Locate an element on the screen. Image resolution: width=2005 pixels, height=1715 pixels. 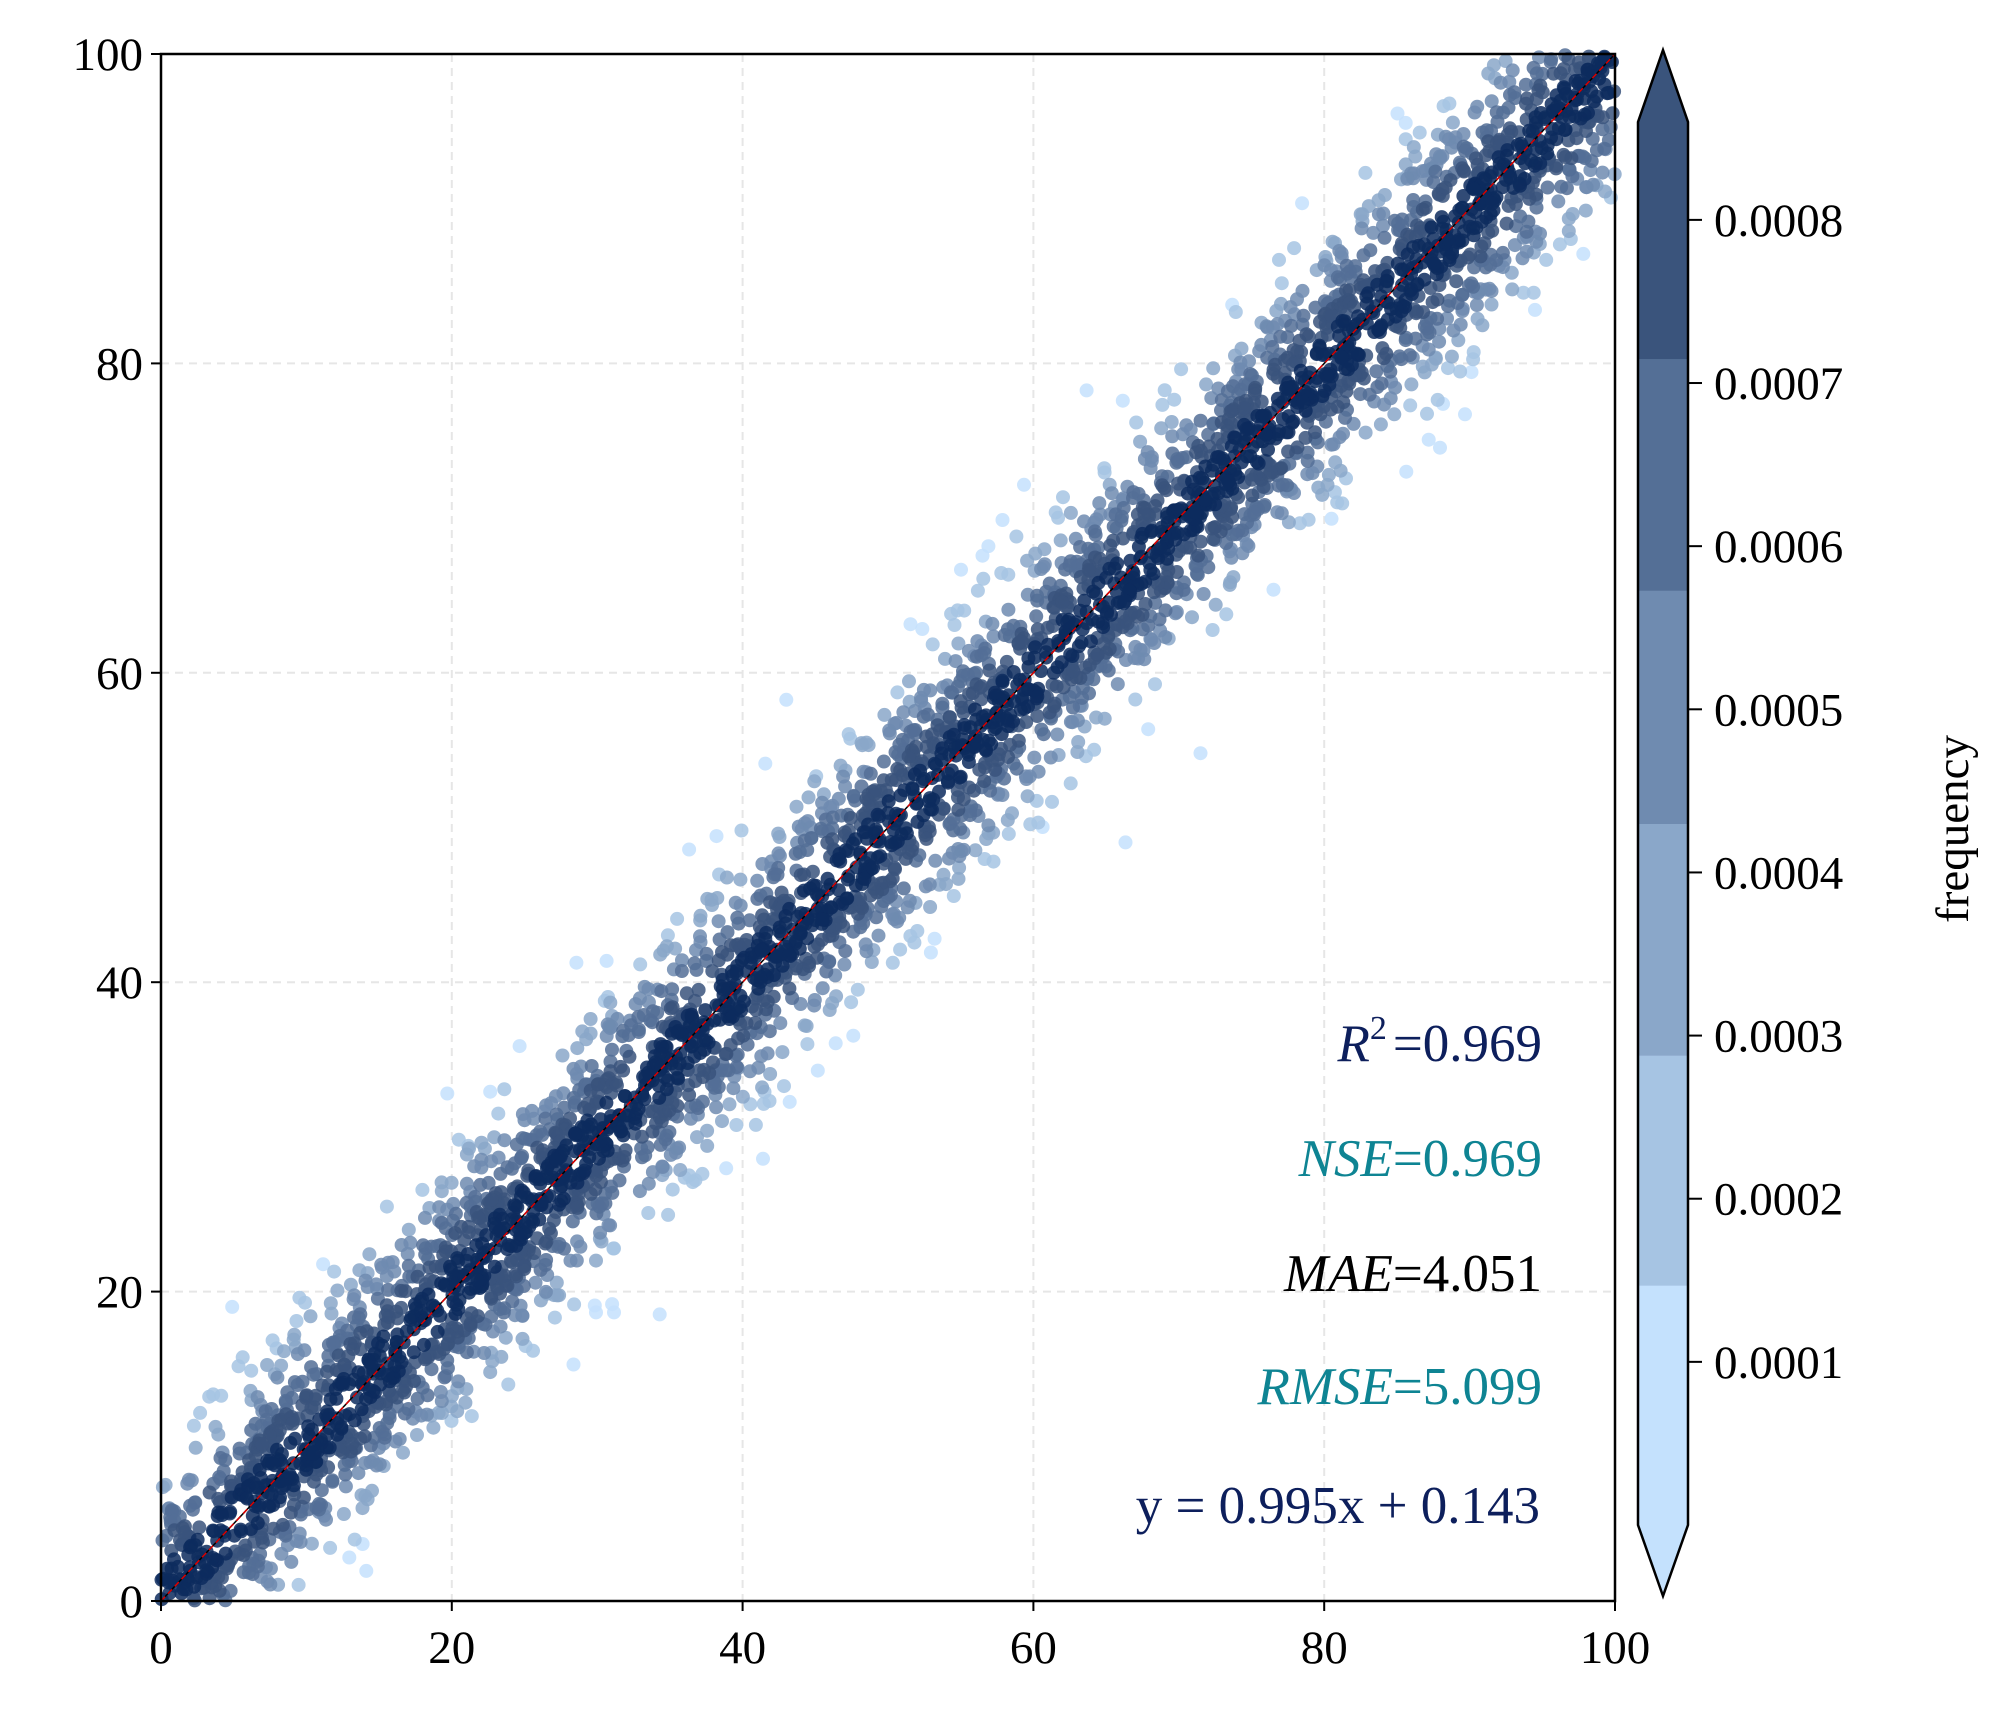
colorbar-band is located at coordinates (1663, 939).